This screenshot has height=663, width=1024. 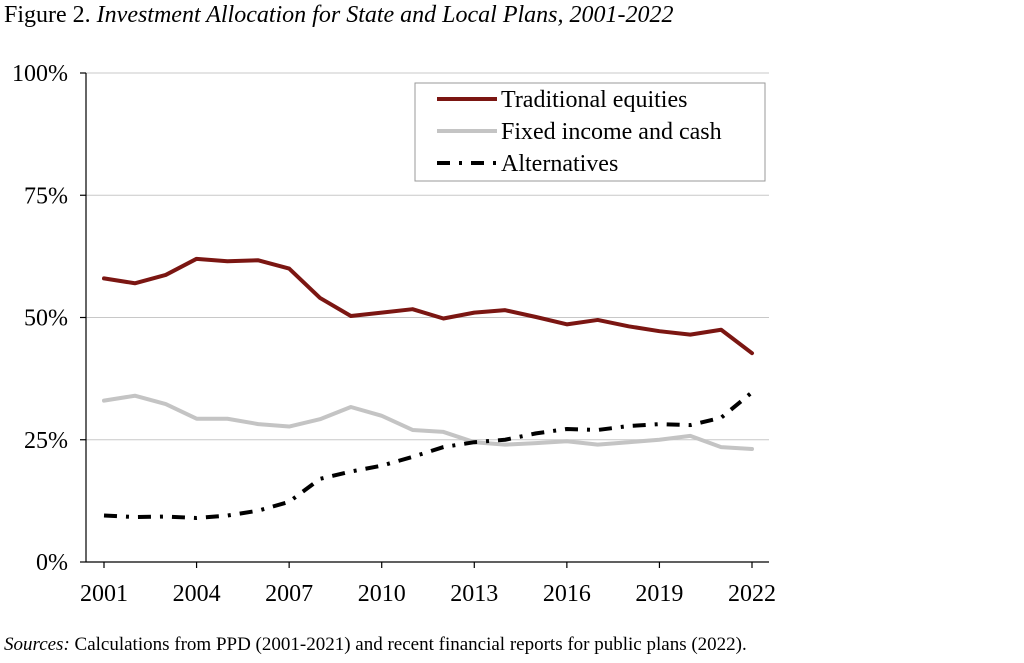 I want to click on y-tick-label: 25%, so click(x=46, y=441).